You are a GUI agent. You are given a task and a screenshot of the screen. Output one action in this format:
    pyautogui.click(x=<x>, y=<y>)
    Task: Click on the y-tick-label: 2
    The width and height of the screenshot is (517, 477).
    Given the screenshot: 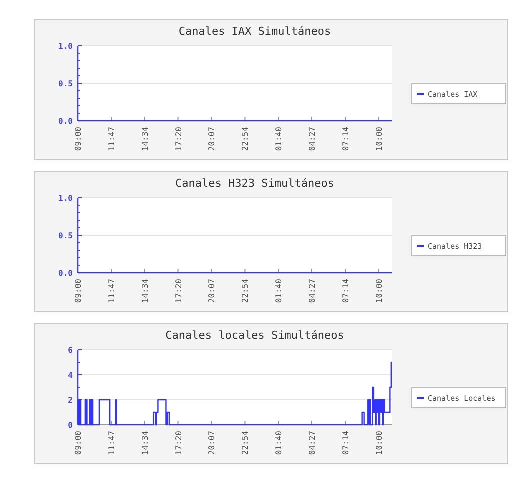 What is the action you would take?
    pyautogui.click(x=71, y=400)
    